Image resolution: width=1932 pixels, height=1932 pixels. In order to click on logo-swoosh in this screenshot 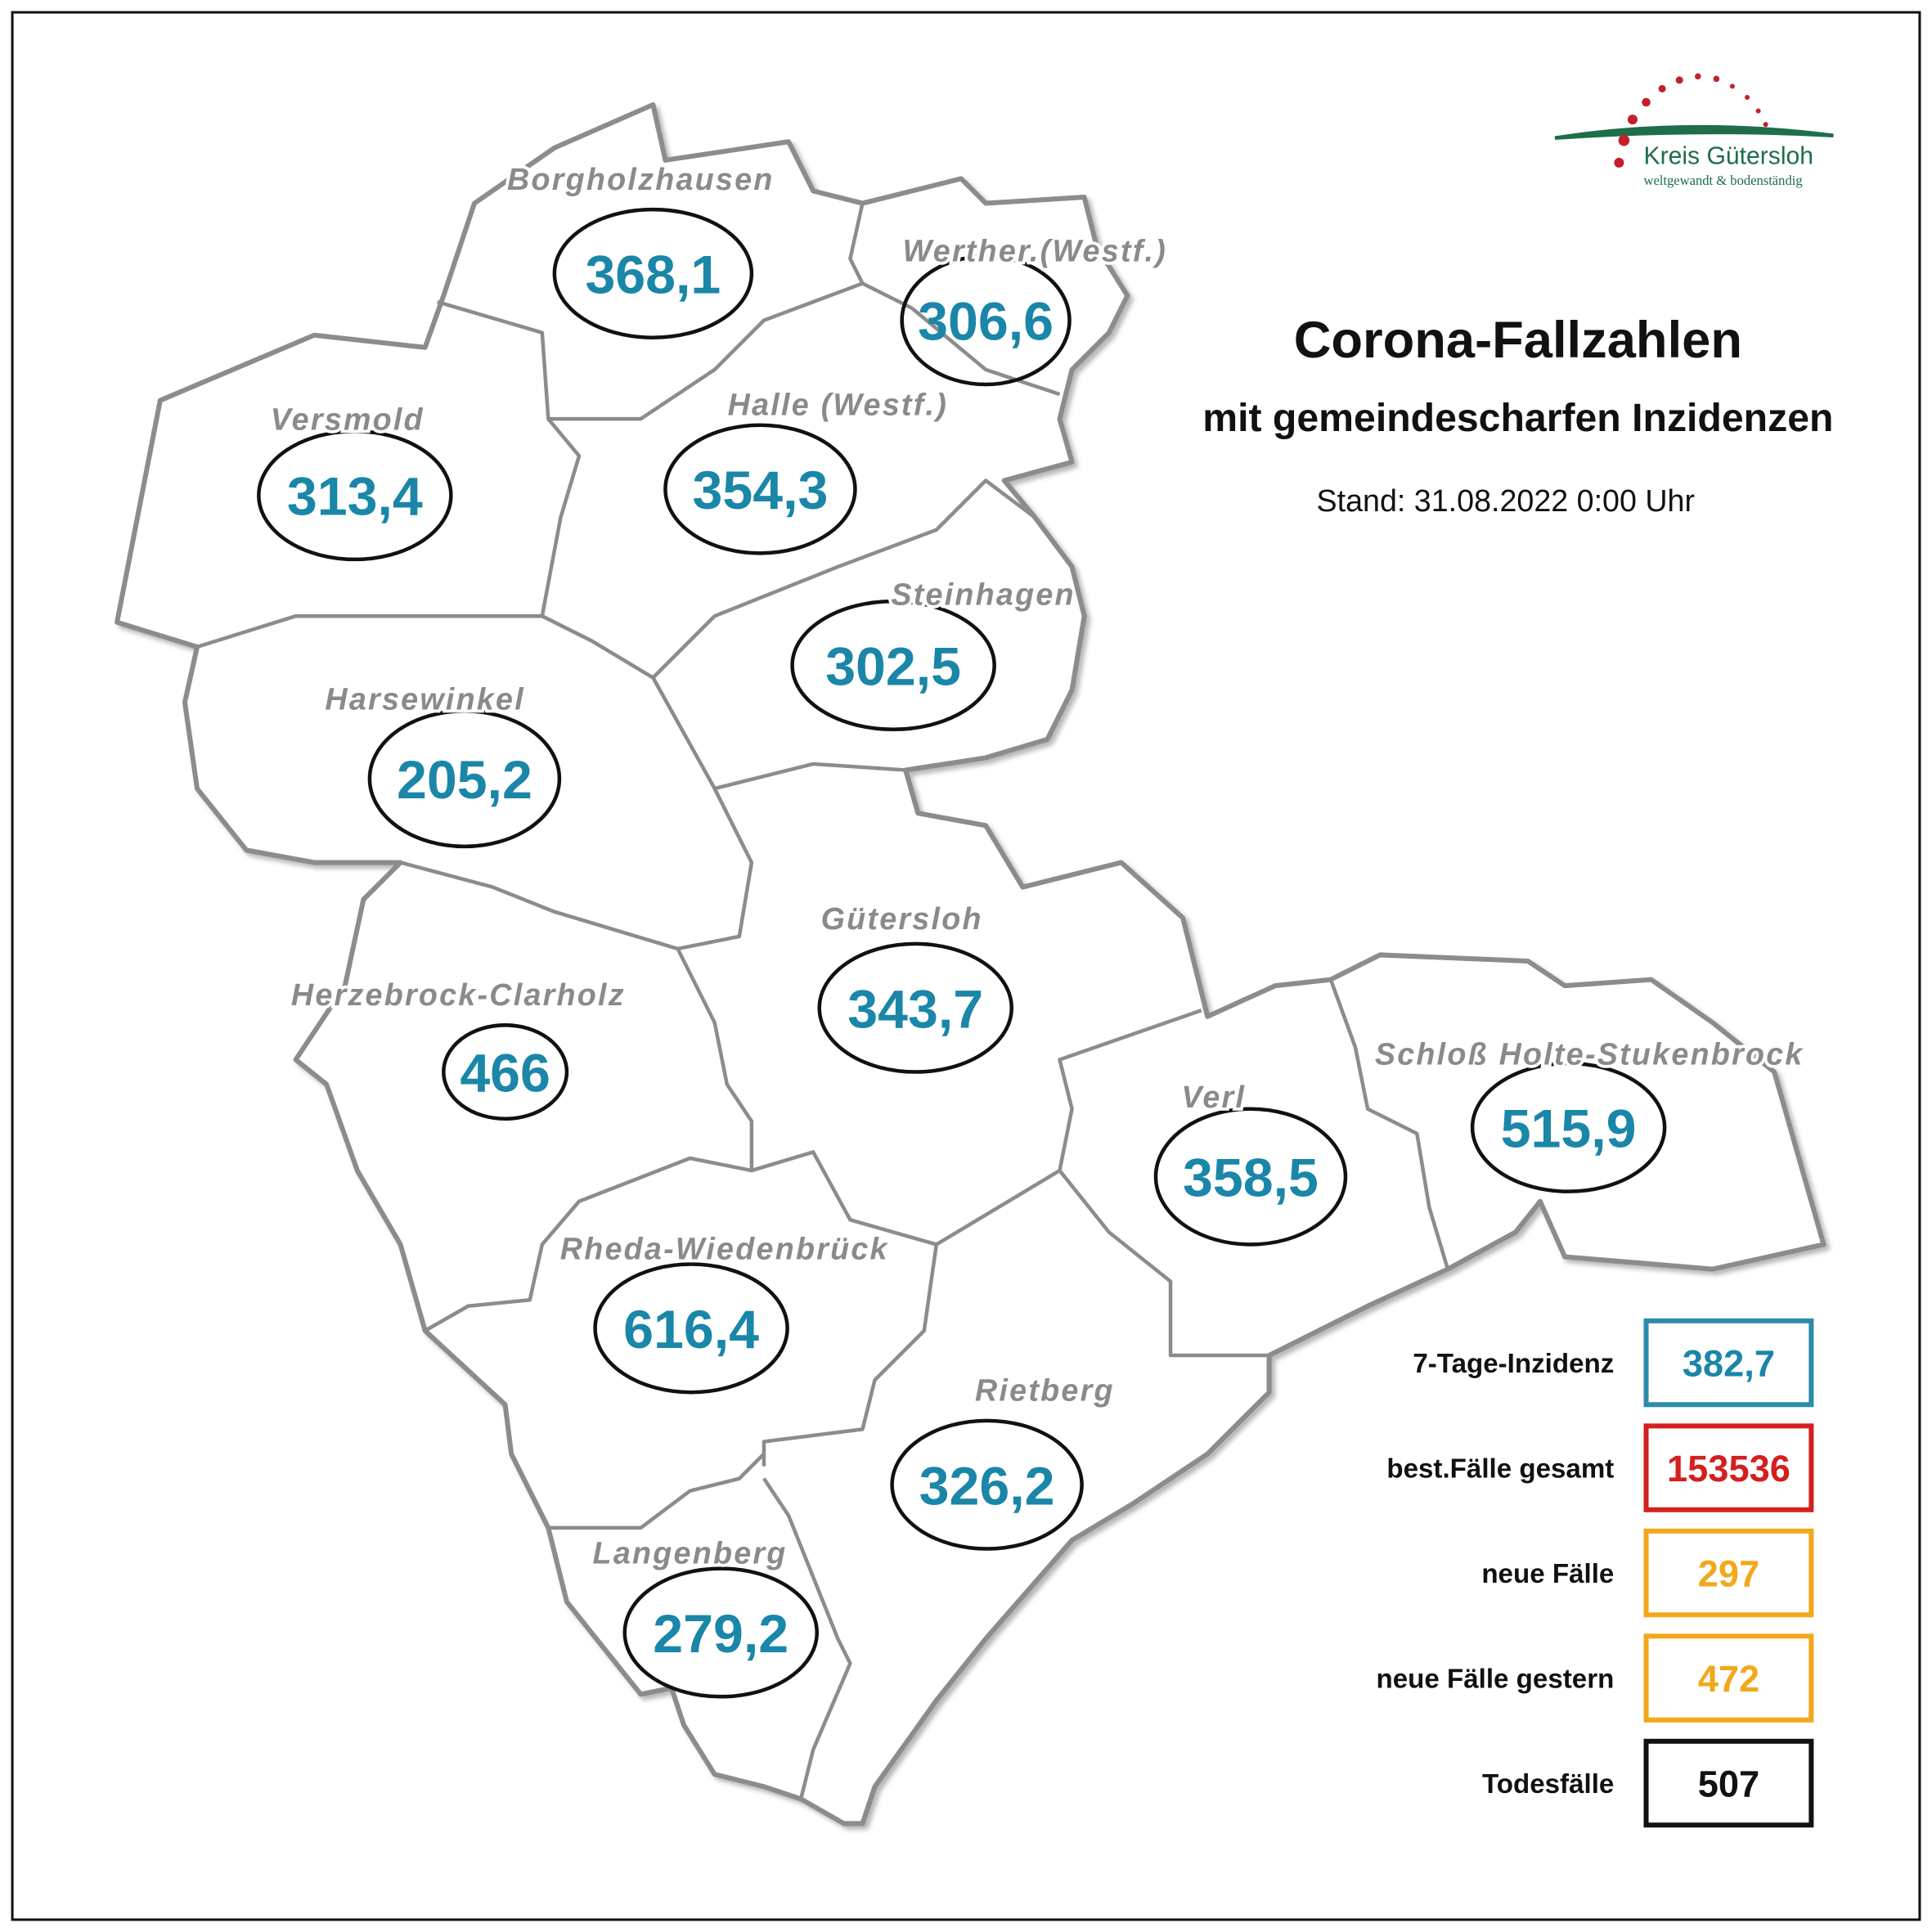, I will do `click(1694, 132)`.